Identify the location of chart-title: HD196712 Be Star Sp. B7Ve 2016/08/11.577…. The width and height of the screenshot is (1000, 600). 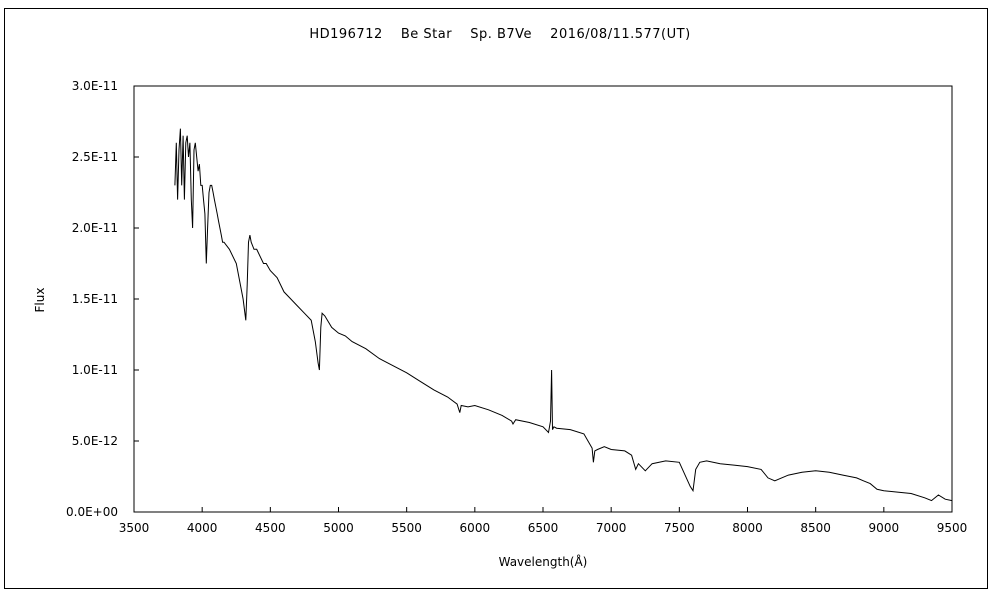
(499, 34).